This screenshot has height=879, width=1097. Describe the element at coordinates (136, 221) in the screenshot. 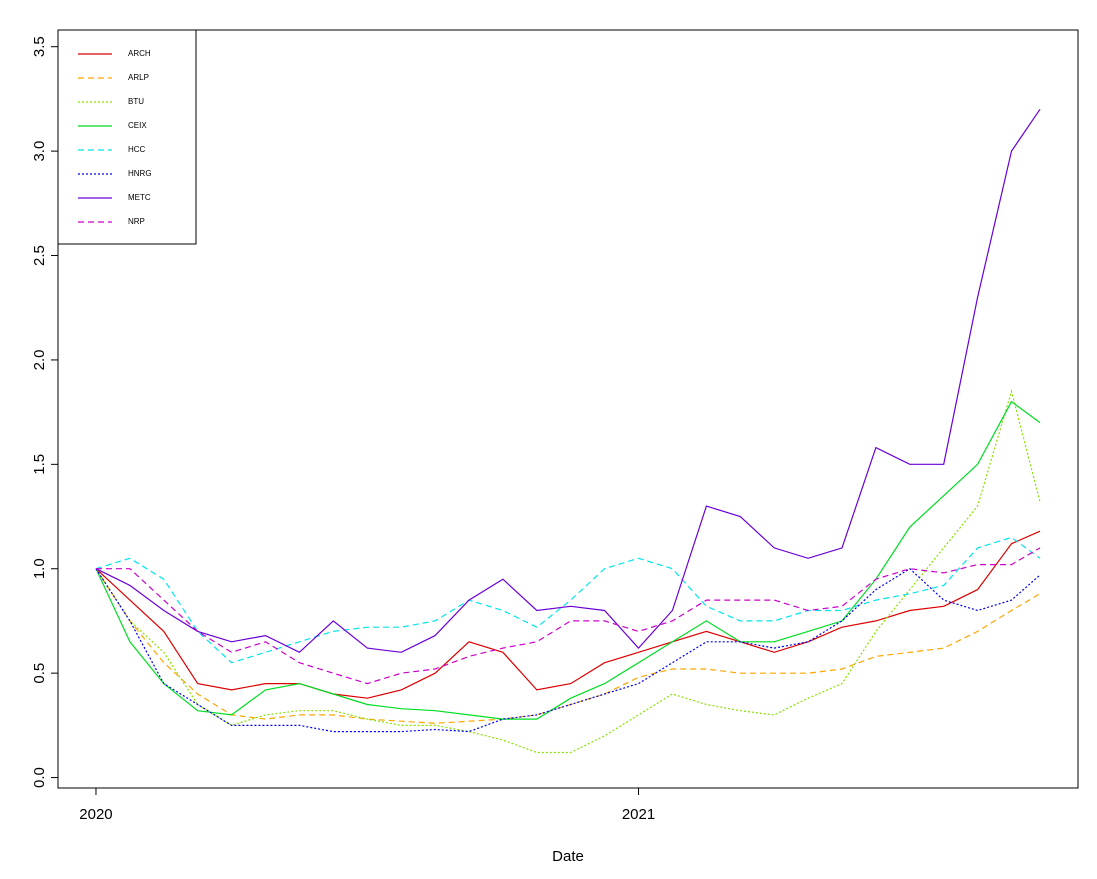

I see `legend-label: NRP` at that location.